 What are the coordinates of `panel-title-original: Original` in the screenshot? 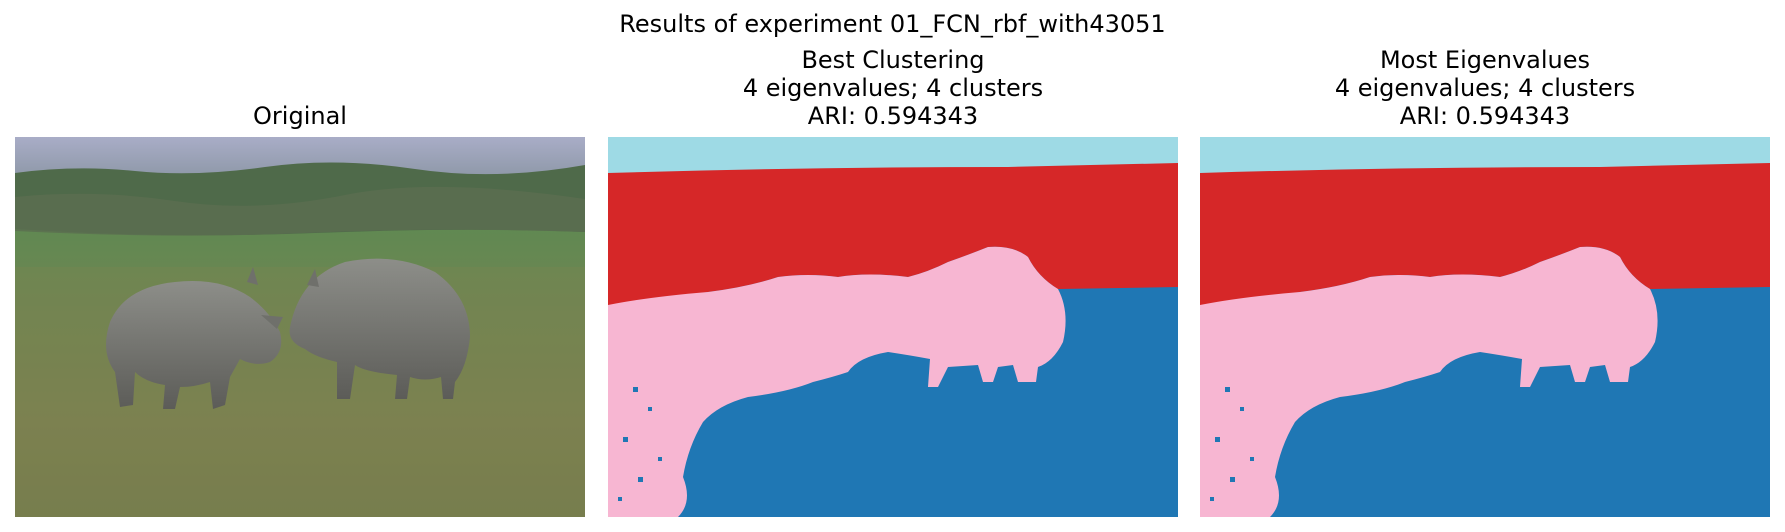 It's located at (300, 116).